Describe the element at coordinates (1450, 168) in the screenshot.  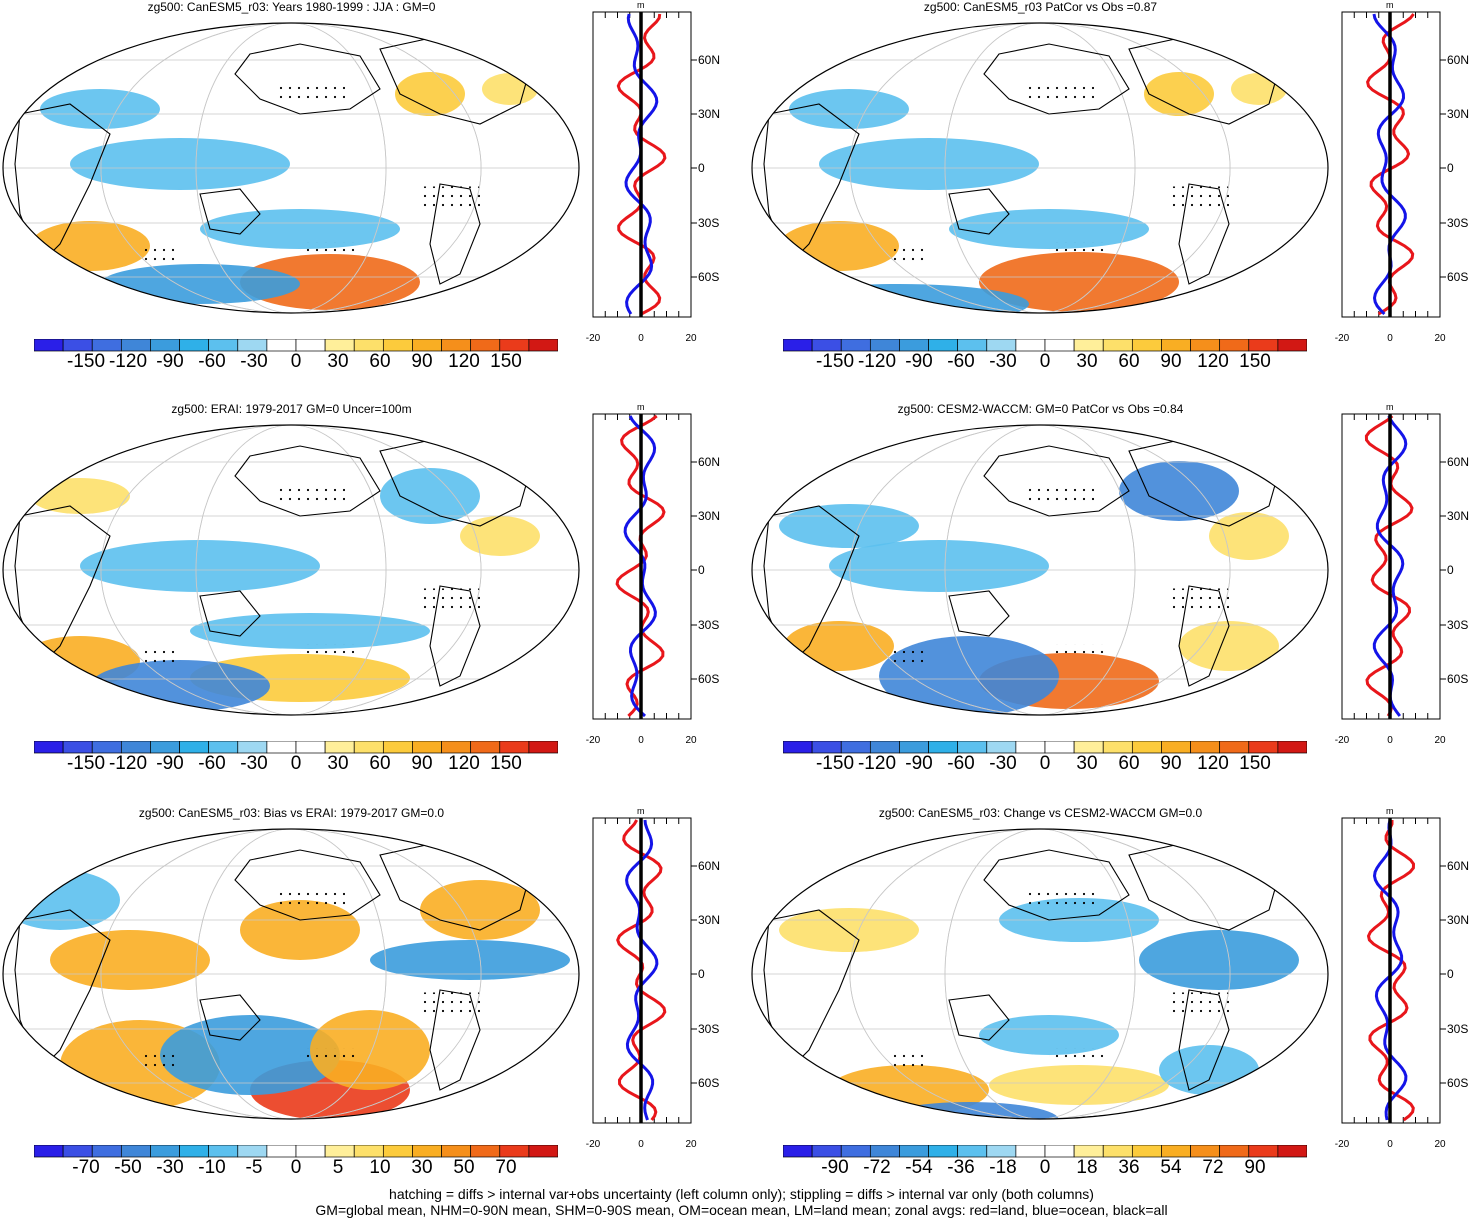
I see `zonal-latitude-label: 0` at that location.